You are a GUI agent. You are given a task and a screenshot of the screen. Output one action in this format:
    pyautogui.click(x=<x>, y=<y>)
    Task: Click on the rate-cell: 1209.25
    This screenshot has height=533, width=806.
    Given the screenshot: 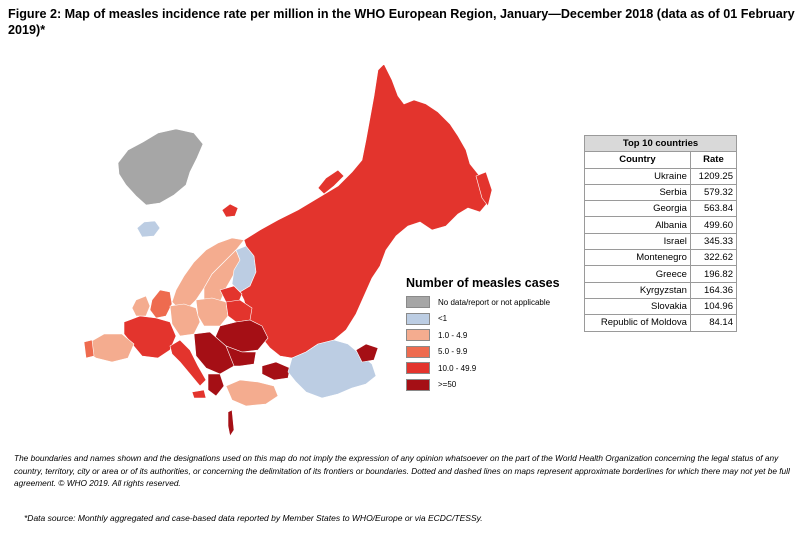 What is the action you would take?
    pyautogui.click(x=713, y=176)
    